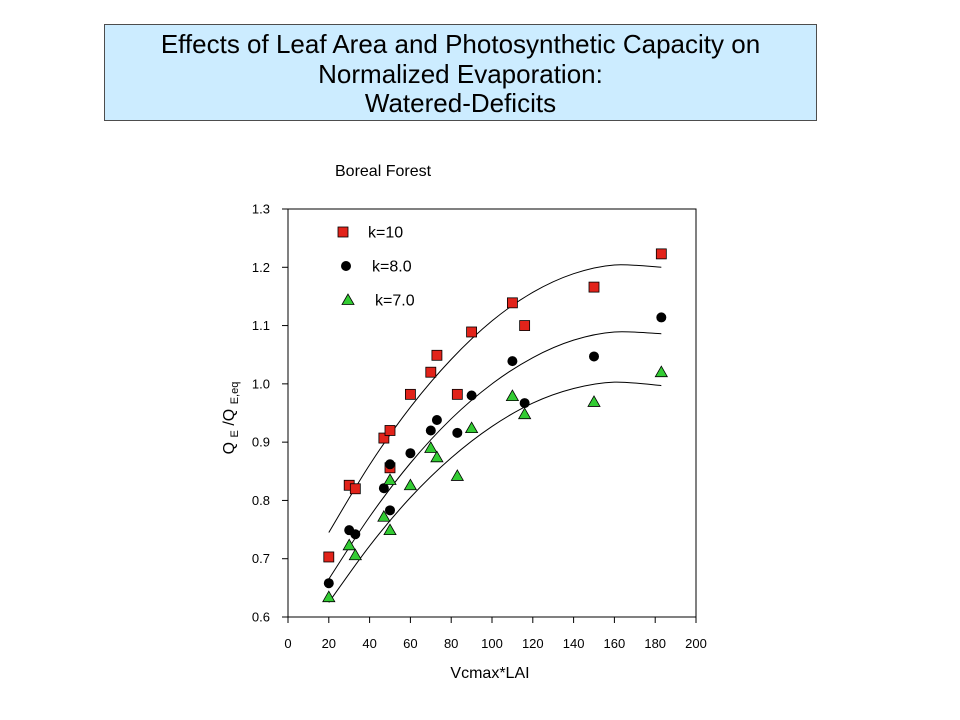 This screenshot has width=960, height=720. What do you see at coordinates (261, 617) in the screenshot?
I see `y-tick-label: 0.6` at bounding box center [261, 617].